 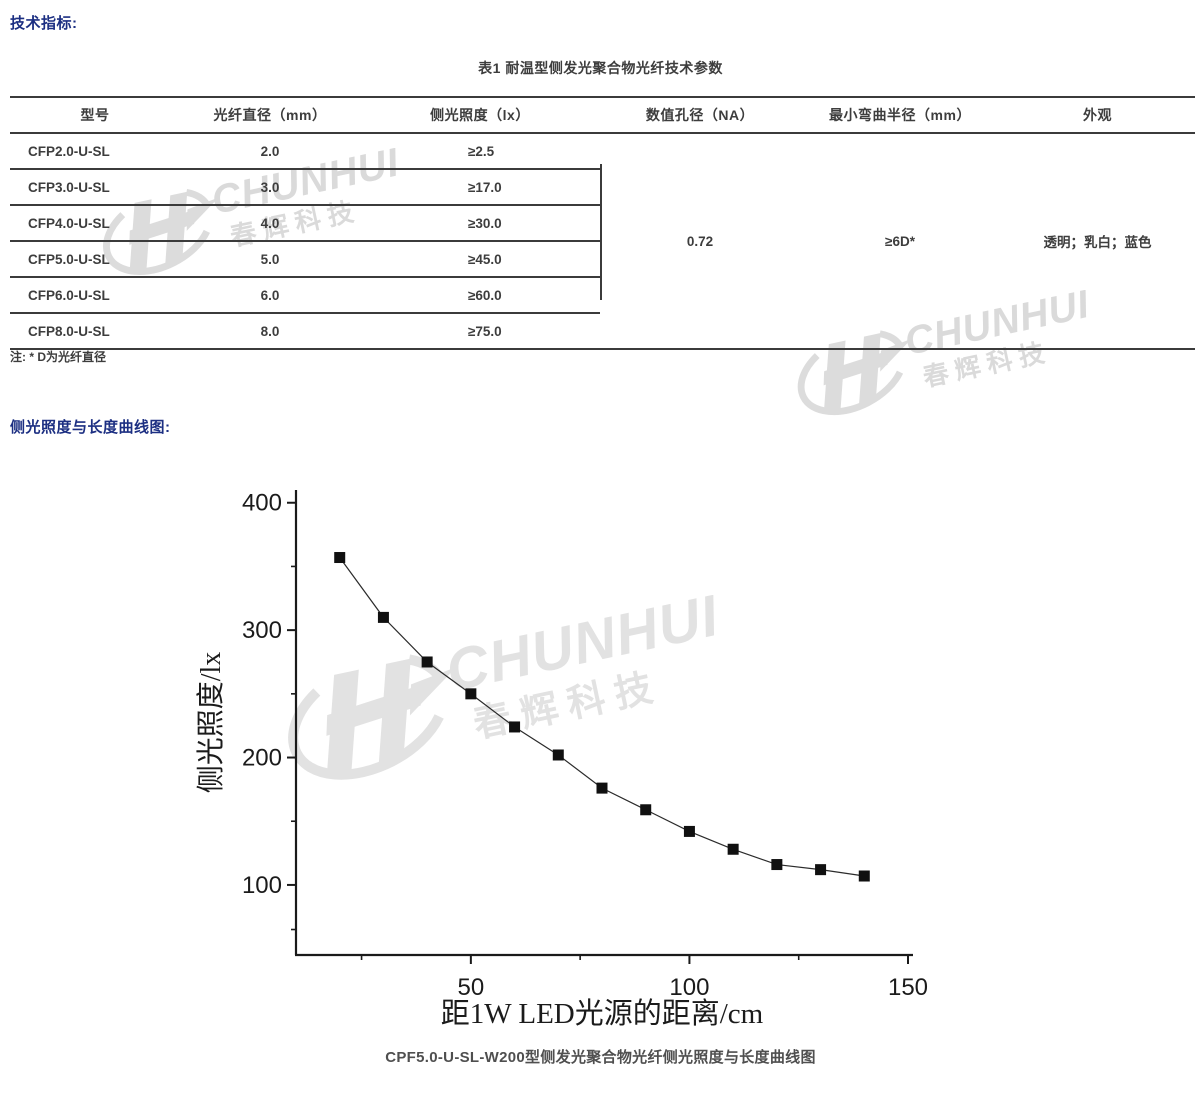 What do you see at coordinates (900, 115) in the screenshot?
I see `col-header-bend-radius: 最小弯曲半径（mm）` at bounding box center [900, 115].